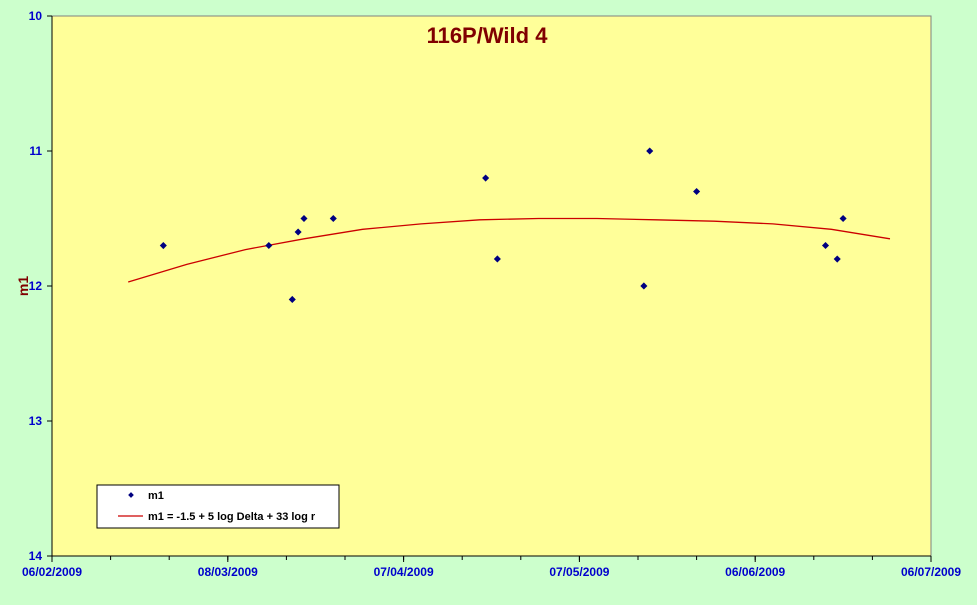 The width and height of the screenshot is (977, 605). I want to click on x-tick-label-0: 06/02/2009, so click(52, 572).